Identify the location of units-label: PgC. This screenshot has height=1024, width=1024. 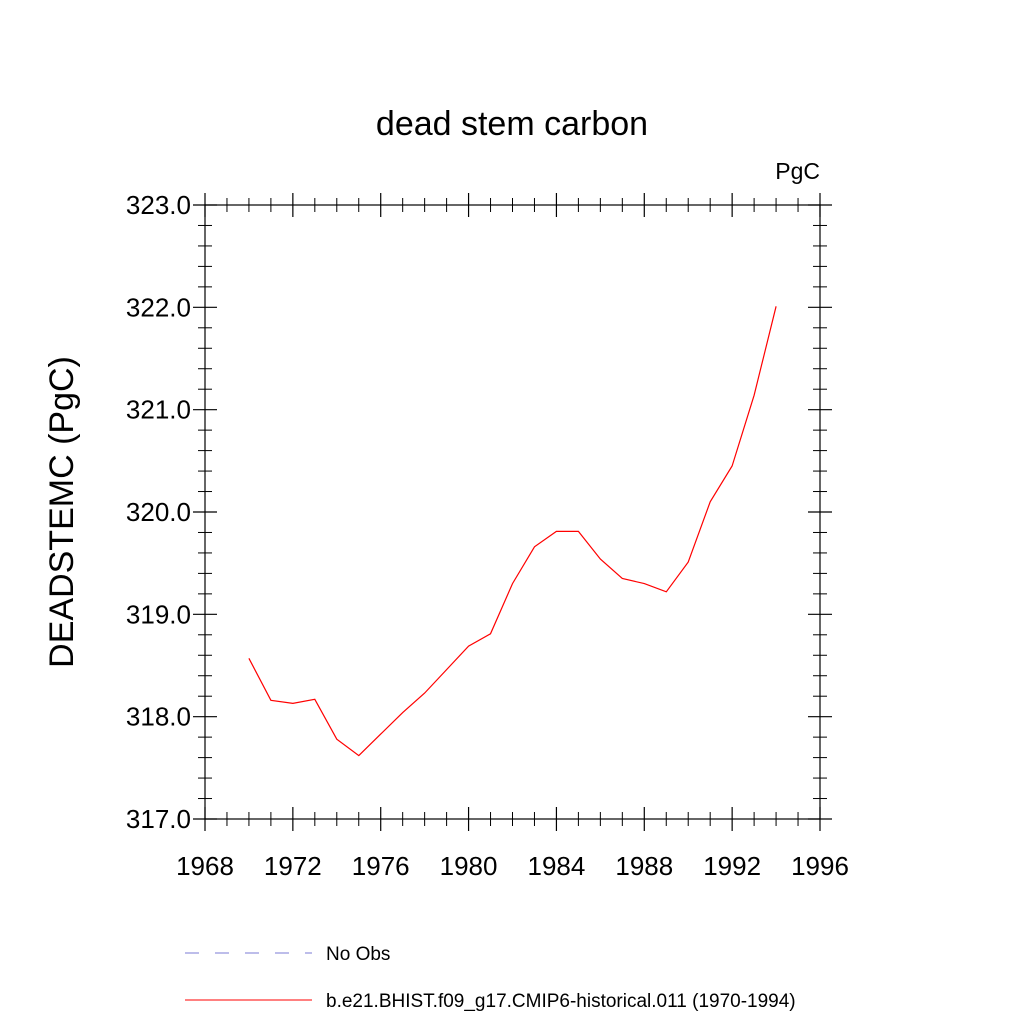
(797, 171).